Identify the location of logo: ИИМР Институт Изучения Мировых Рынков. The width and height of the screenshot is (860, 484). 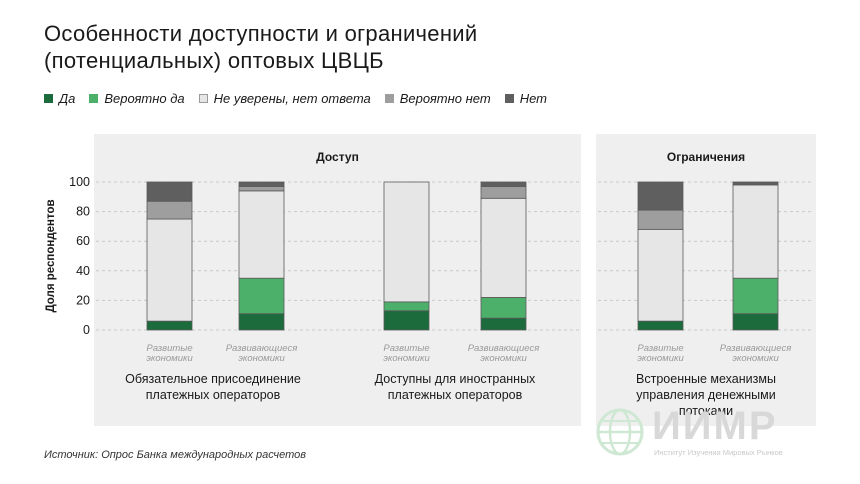
(712, 434).